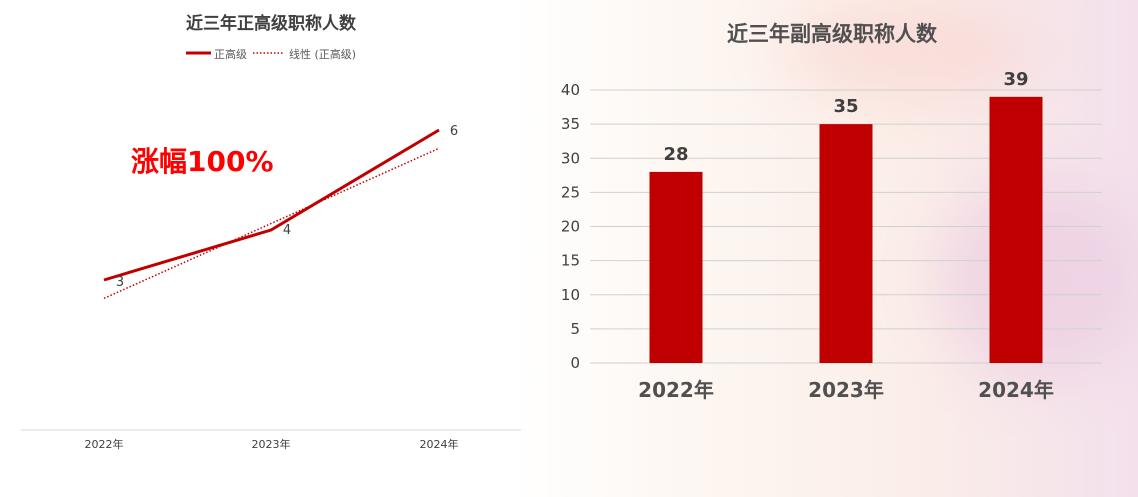  Describe the element at coordinates (271, 223) in the screenshot. I see `trendline` at that location.